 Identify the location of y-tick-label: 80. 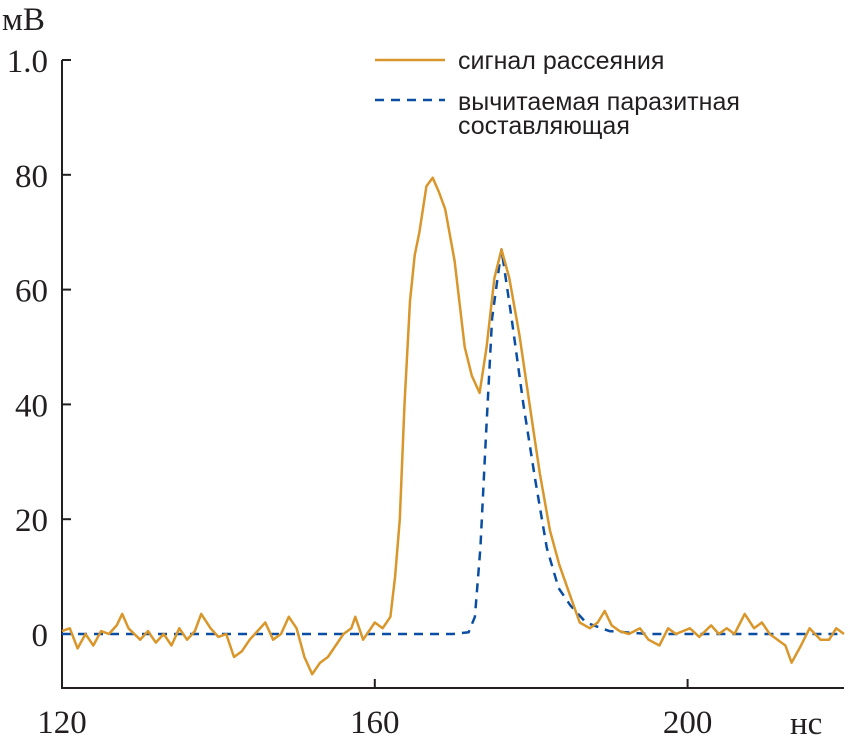
(31, 177).